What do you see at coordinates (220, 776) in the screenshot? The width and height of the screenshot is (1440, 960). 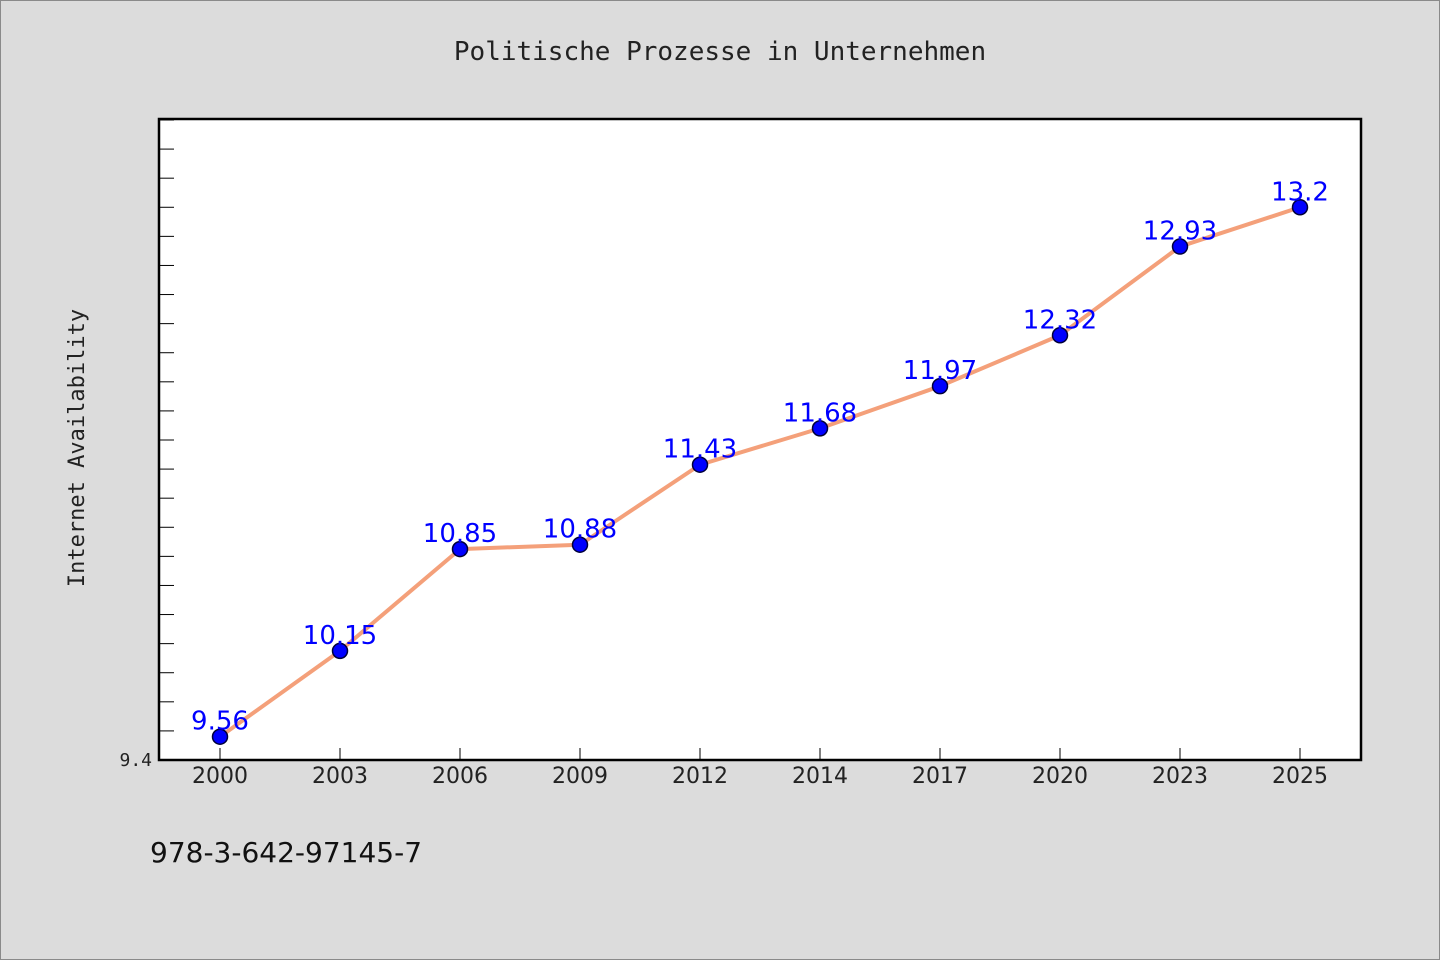 I see `x-tick-label: 2000` at bounding box center [220, 776].